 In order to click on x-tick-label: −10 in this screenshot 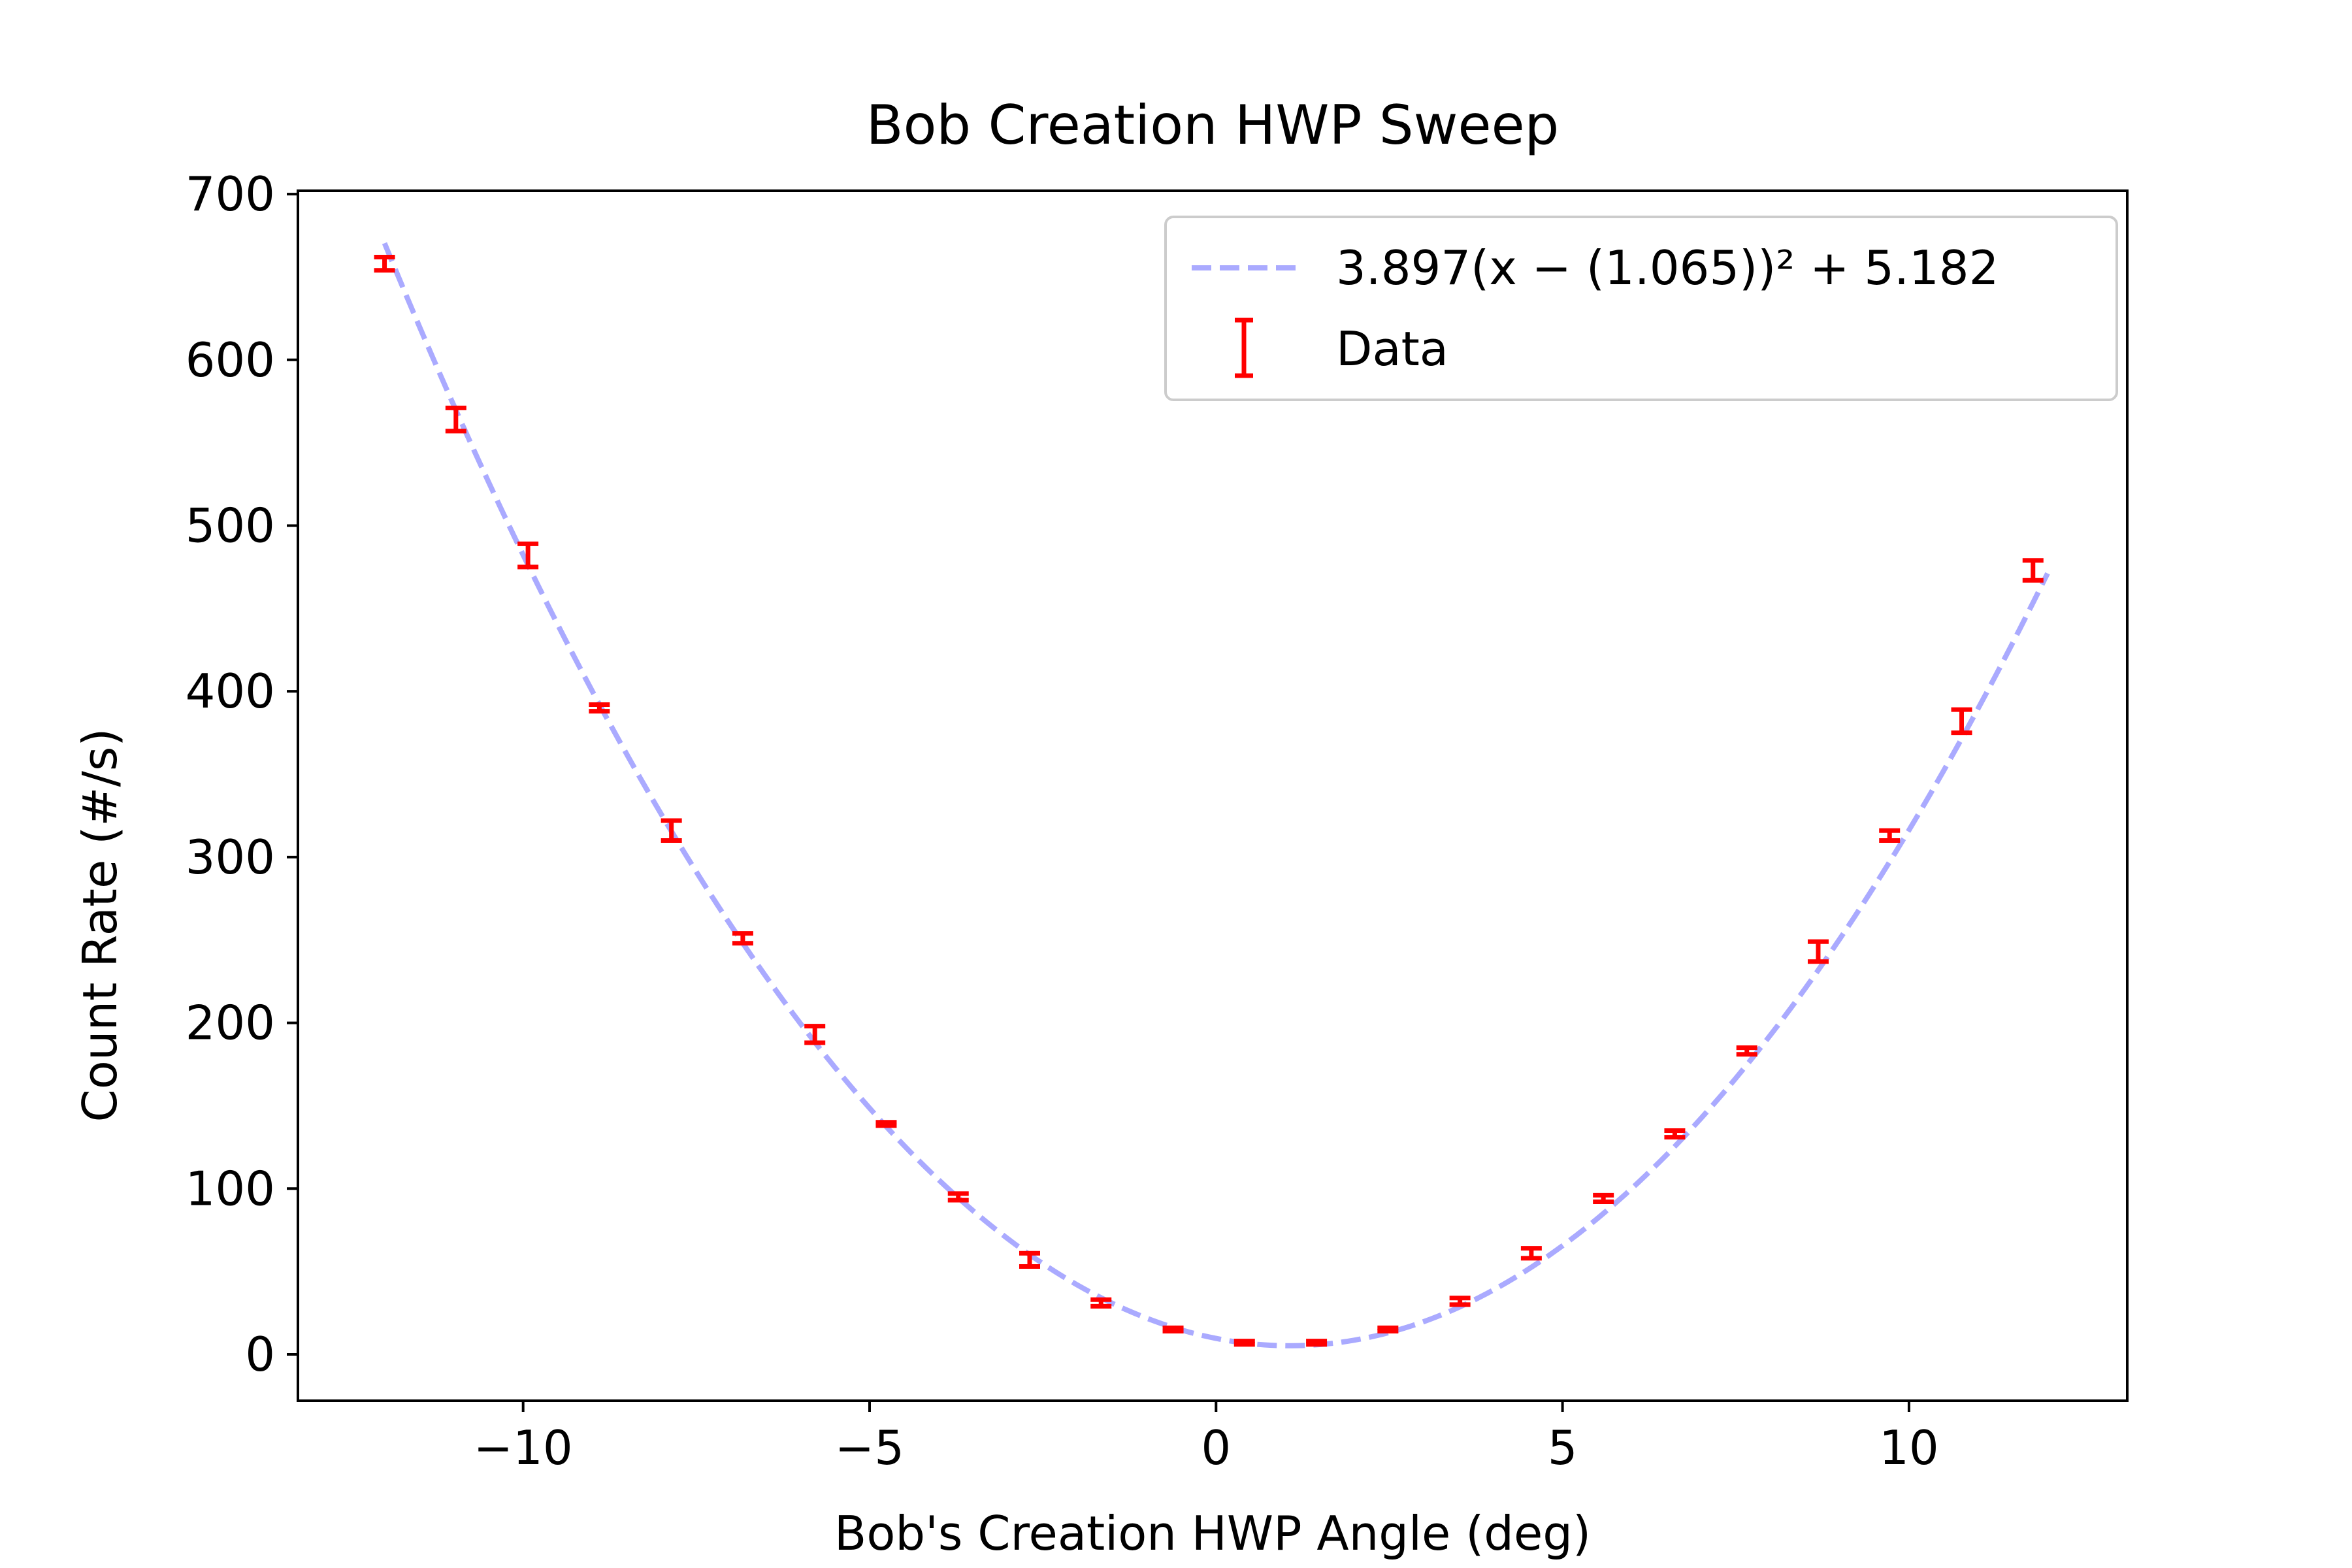, I will do `click(523, 1447)`.